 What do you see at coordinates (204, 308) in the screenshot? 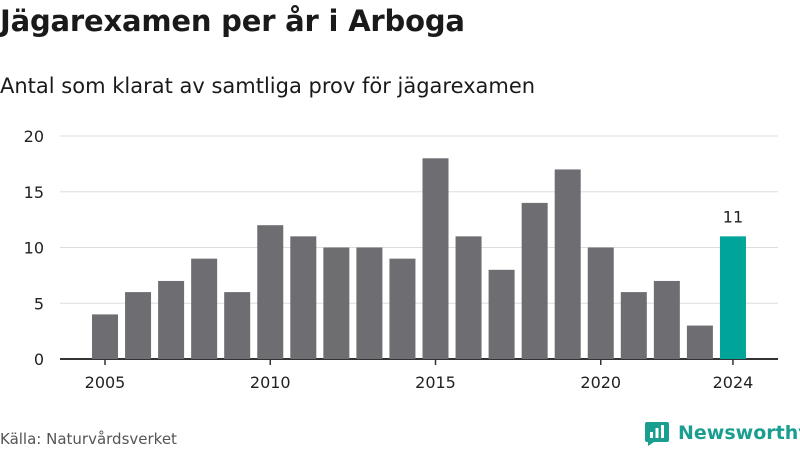
I see `bar-2008` at bounding box center [204, 308].